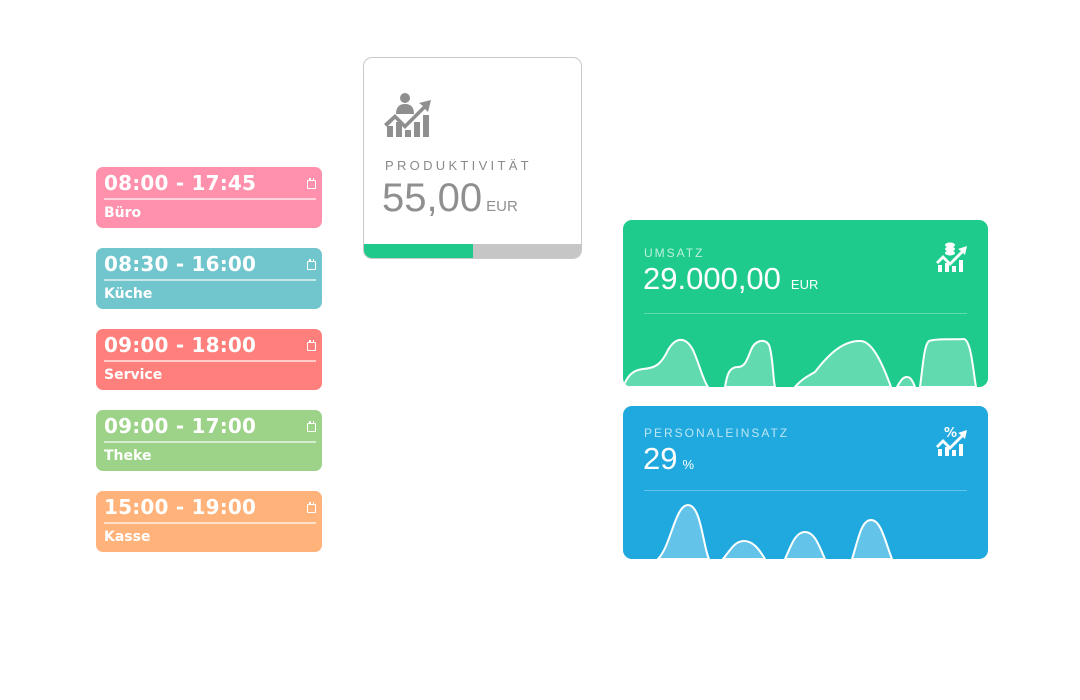  I want to click on productivity-progress-bar, so click(472, 251).